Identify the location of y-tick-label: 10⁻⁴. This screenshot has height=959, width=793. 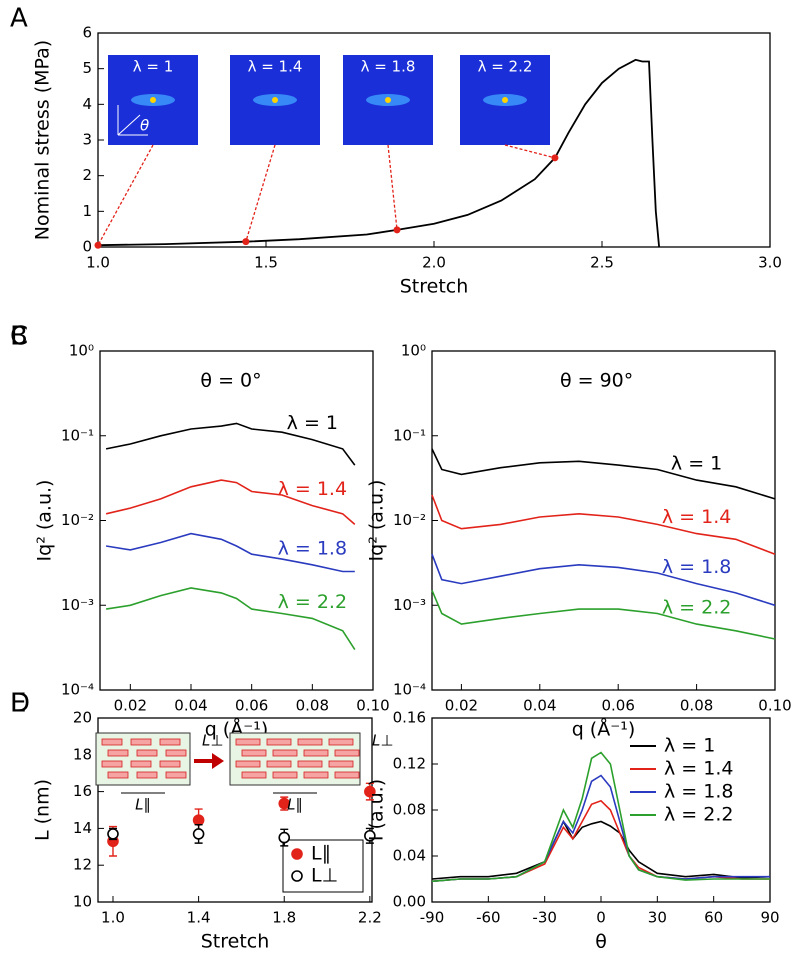
(77, 690).